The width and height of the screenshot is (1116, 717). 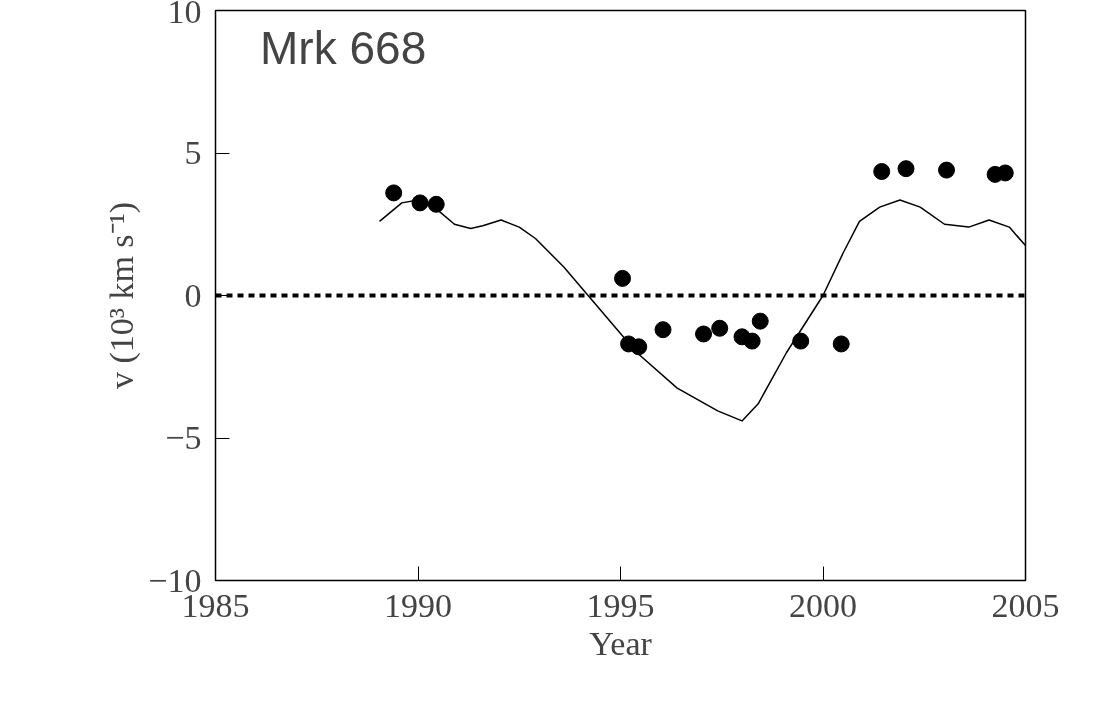 What do you see at coordinates (122, 295) in the screenshot?
I see `y-axis-title: v (10³ km s⁻¹)` at bounding box center [122, 295].